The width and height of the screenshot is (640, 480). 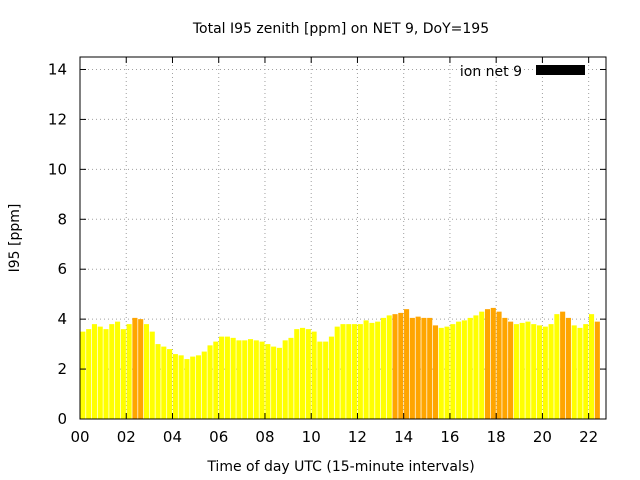 What do you see at coordinates (218, 437) in the screenshot?
I see `x-tick-label: 06` at bounding box center [218, 437].